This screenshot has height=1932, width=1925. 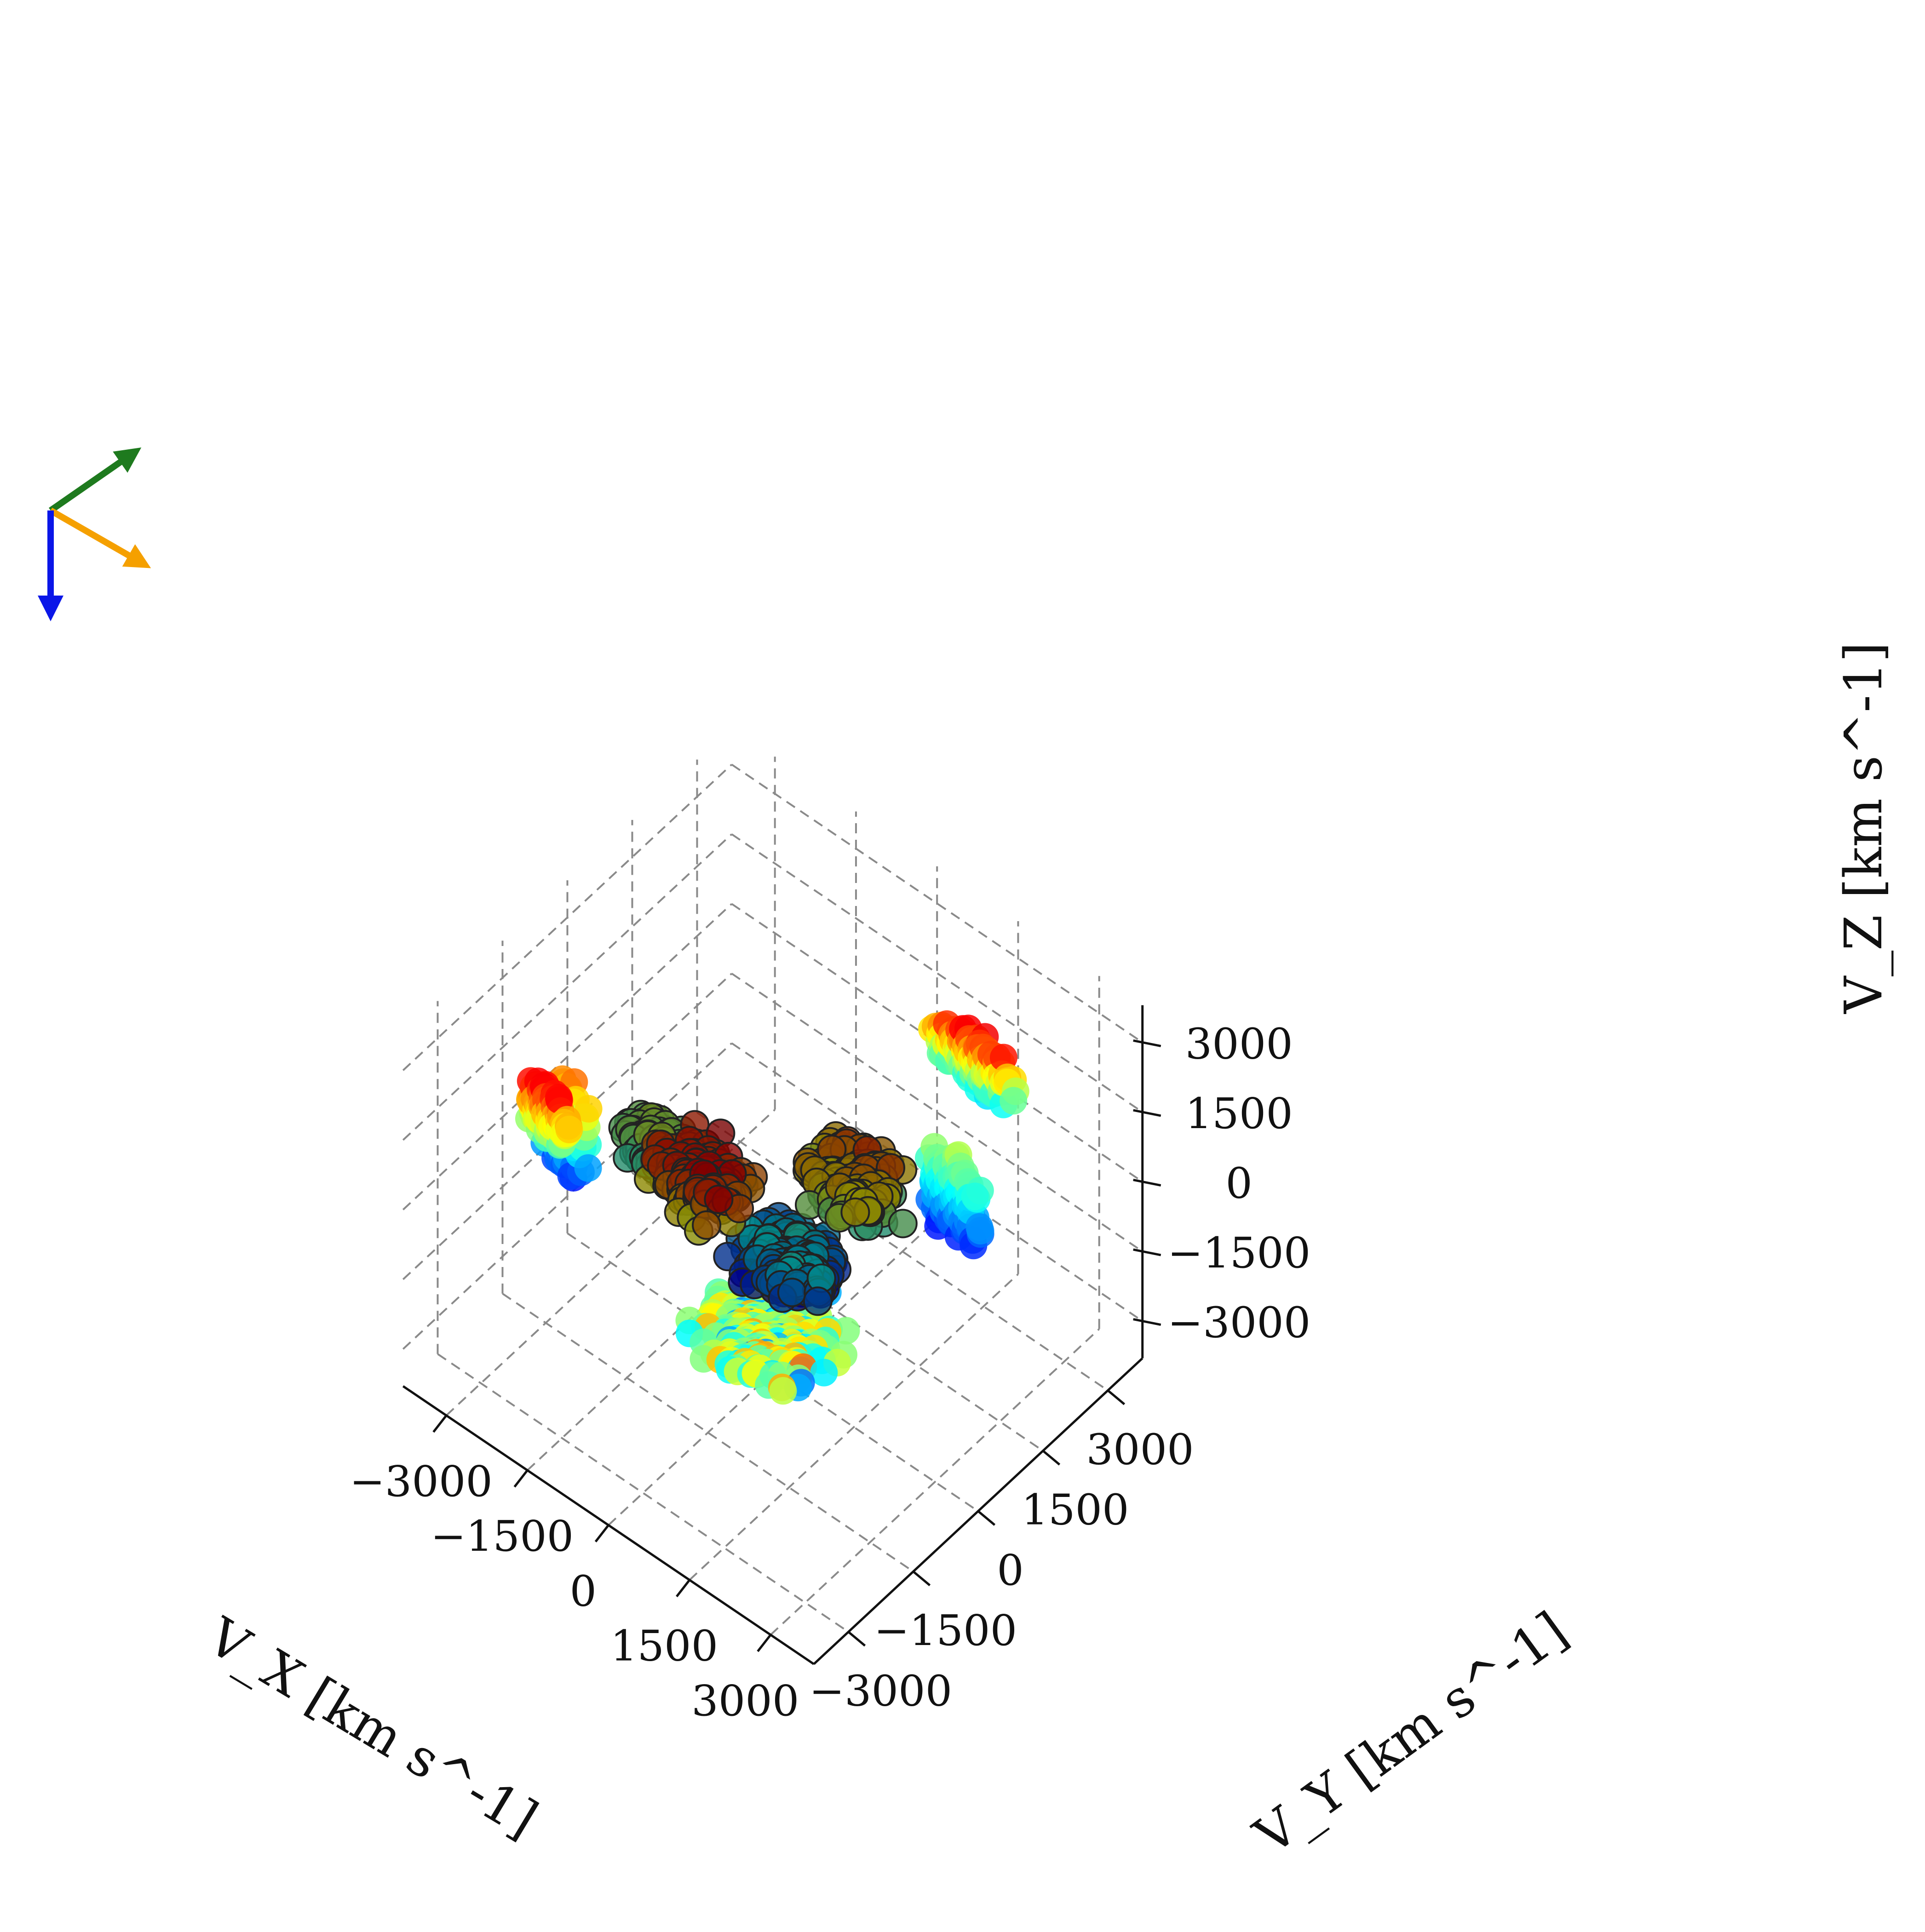 What do you see at coordinates (371, 1728) in the screenshot?
I see `x-axis-title: V_X [km s^-1]` at bounding box center [371, 1728].